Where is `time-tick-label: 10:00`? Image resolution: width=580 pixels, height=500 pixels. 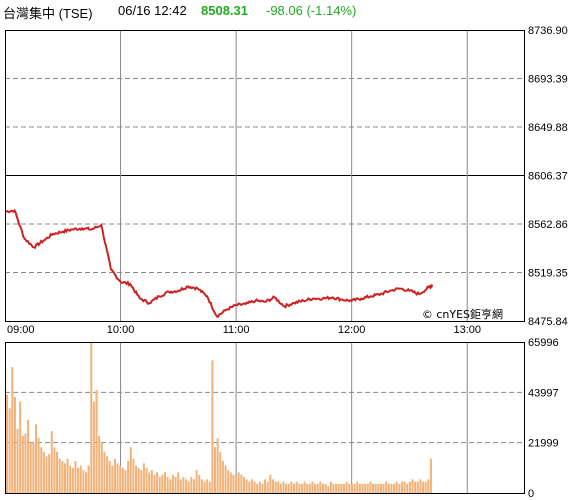 time-tick-label: 10:00 is located at coordinates (121, 330).